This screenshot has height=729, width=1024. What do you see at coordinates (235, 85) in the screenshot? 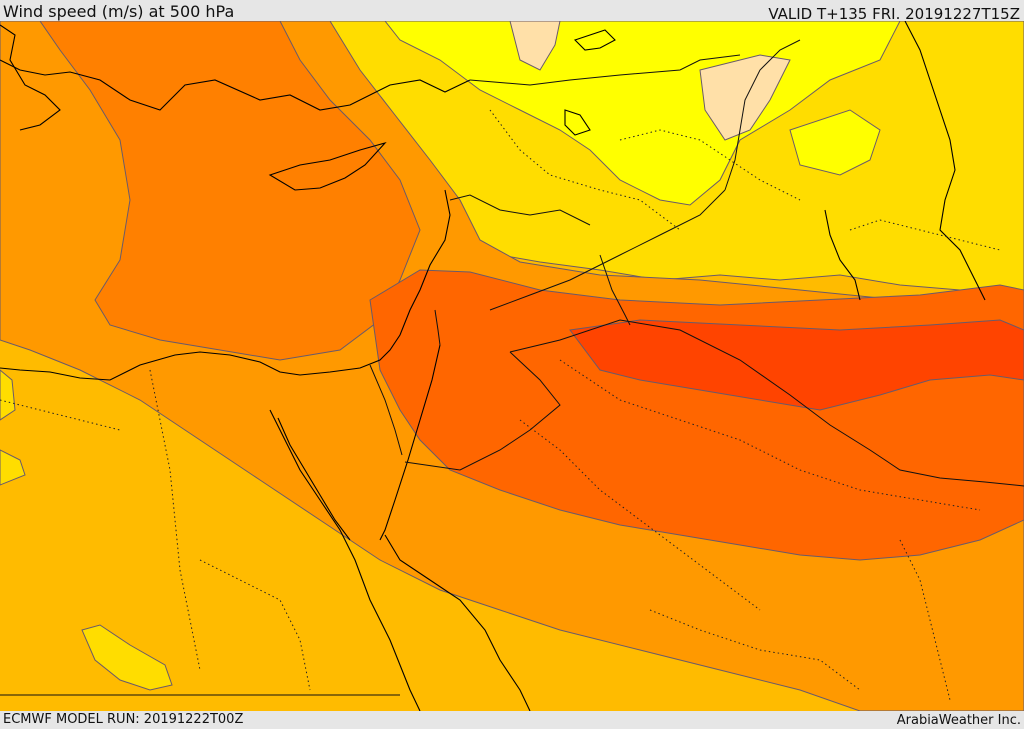
I see `coastline-turkey` at bounding box center [235, 85].